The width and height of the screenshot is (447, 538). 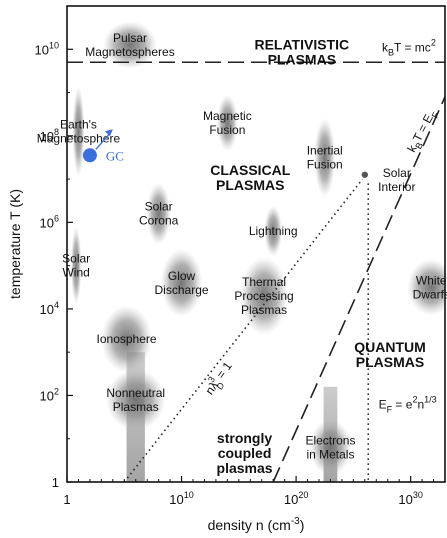 What do you see at coordinates (396, 180) in the screenshot?
I see `solar-interior-label: Solar Interior` at bounding box center [396, 180].